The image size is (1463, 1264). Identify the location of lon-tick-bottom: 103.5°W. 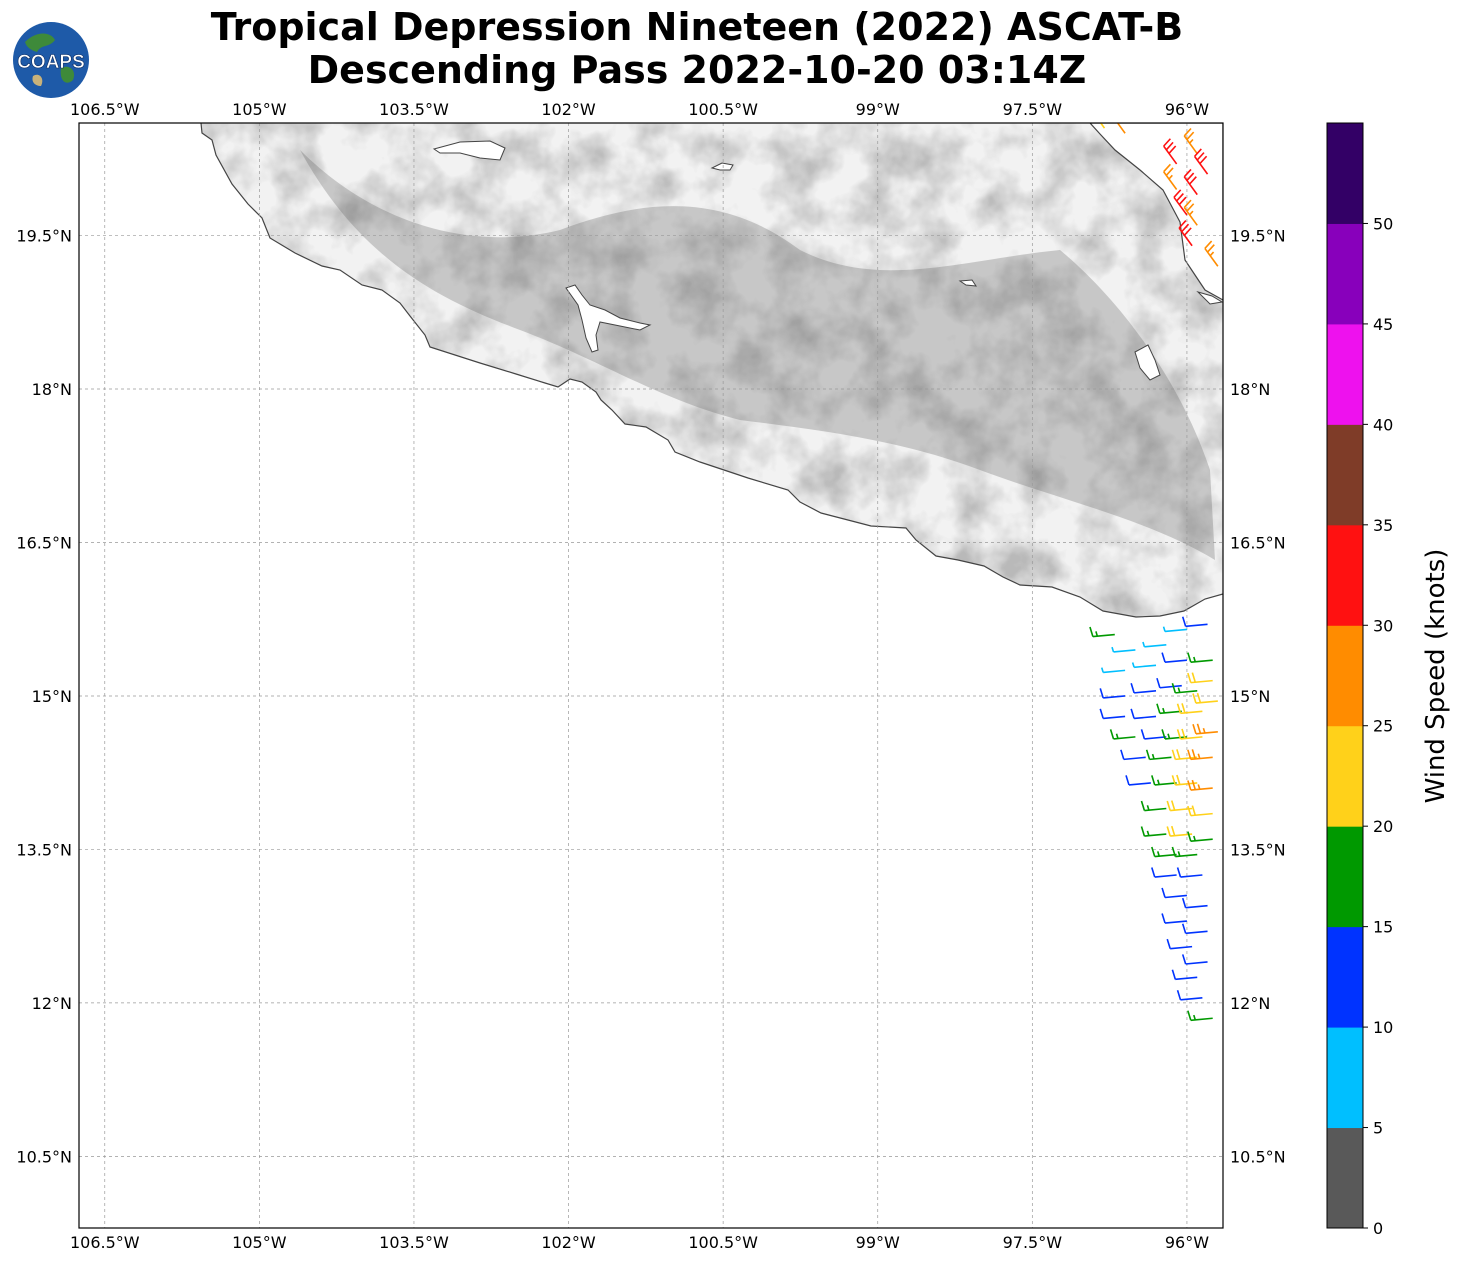
(414, 1242).